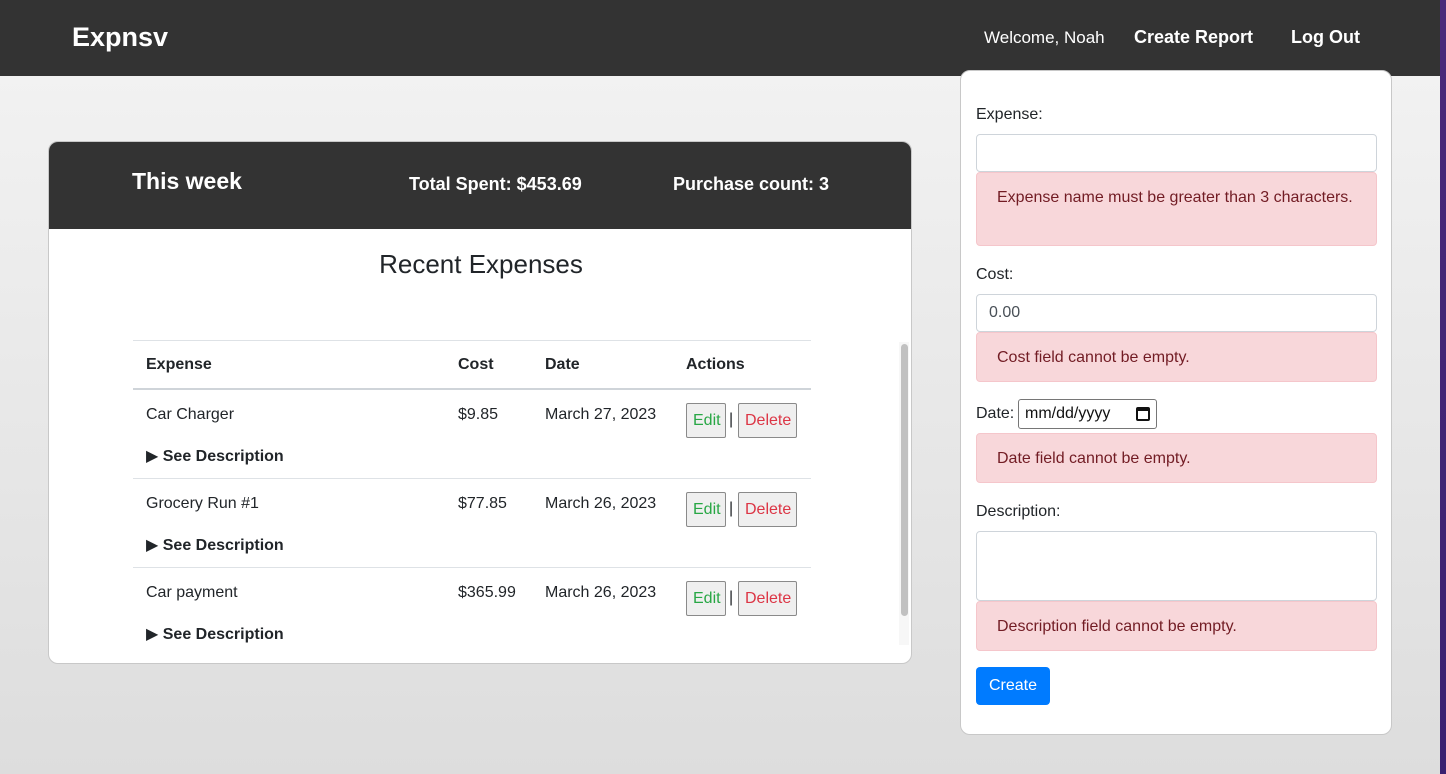 Image resolution: width=1446 pixels, height=774 pixels. I want to click on expense-label: Expense:, so click(1009, 114).